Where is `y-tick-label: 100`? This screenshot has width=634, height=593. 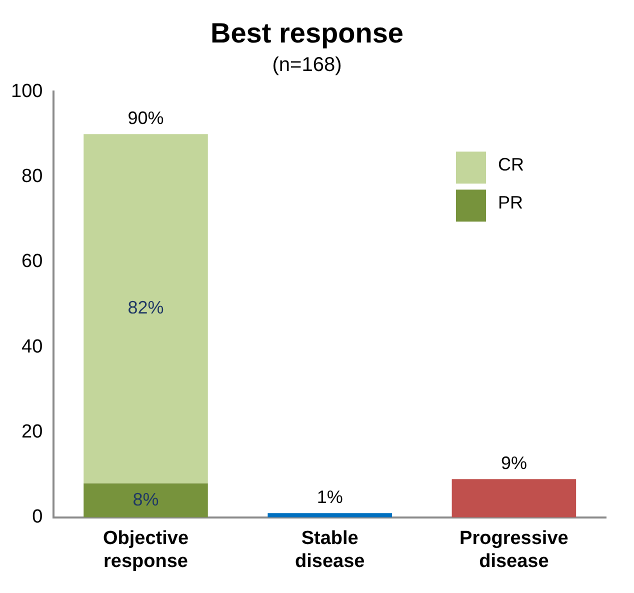
y-tick-label: 100 is located at coordinates (27, 91).